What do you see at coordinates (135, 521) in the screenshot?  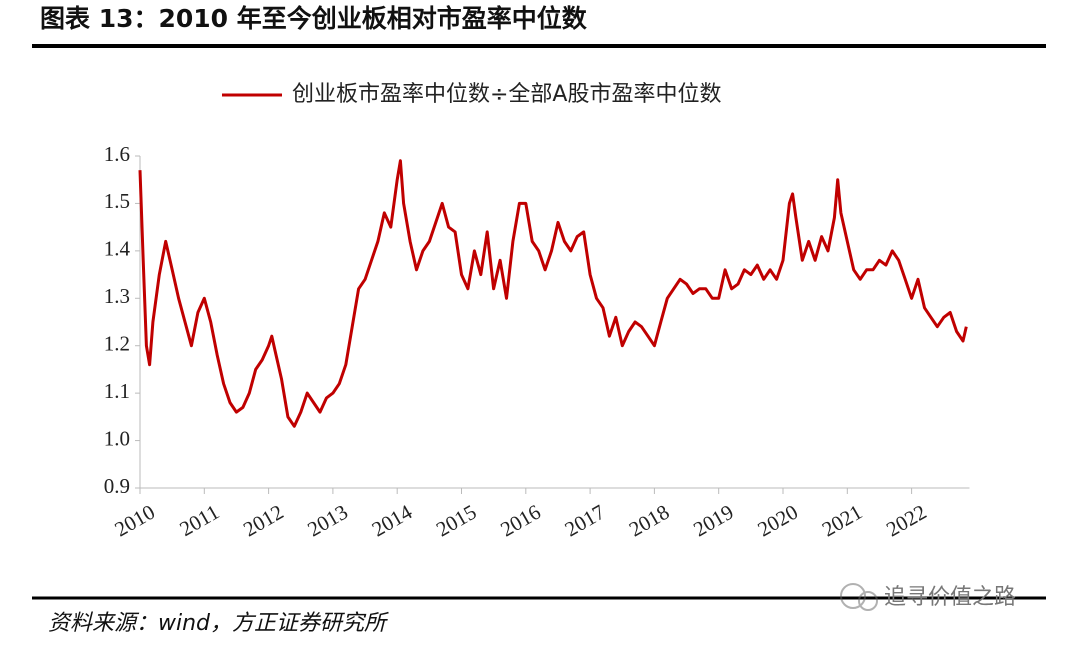 I see `x-tick-label: 2010` at bounding box center [135, 521].